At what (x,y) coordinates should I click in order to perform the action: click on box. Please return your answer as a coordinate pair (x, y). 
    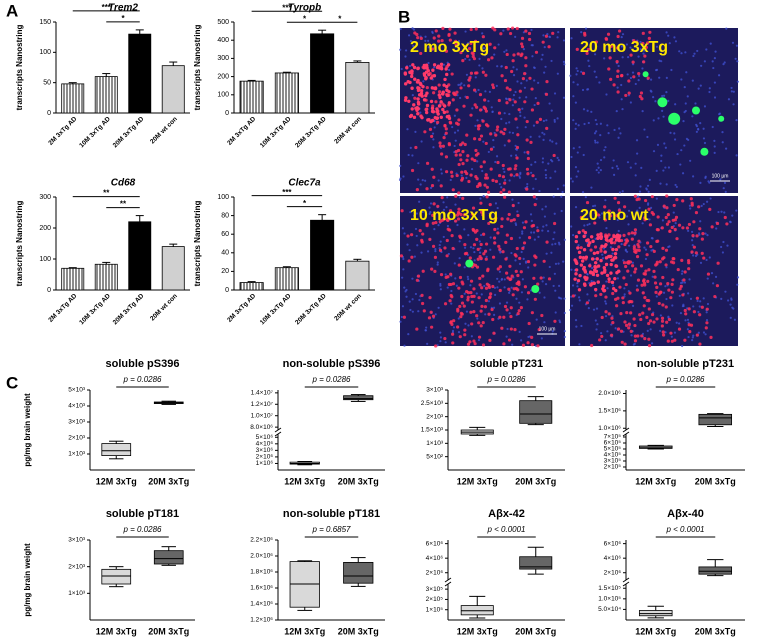
    Looking at the image, I should click on (536, 412).